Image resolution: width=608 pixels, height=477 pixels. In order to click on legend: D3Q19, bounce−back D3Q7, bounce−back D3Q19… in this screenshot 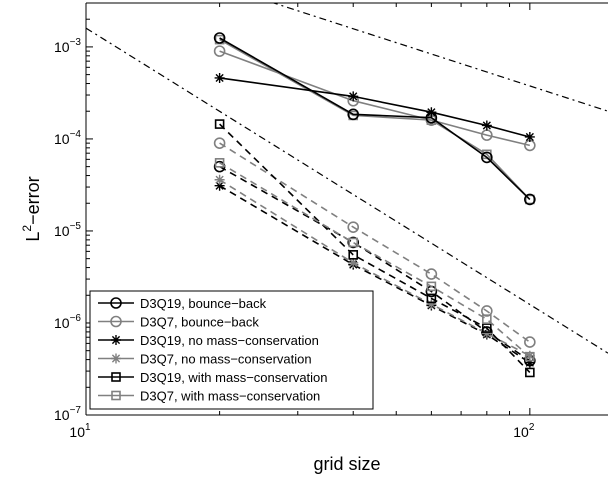, I will do `click(231, 350)`.